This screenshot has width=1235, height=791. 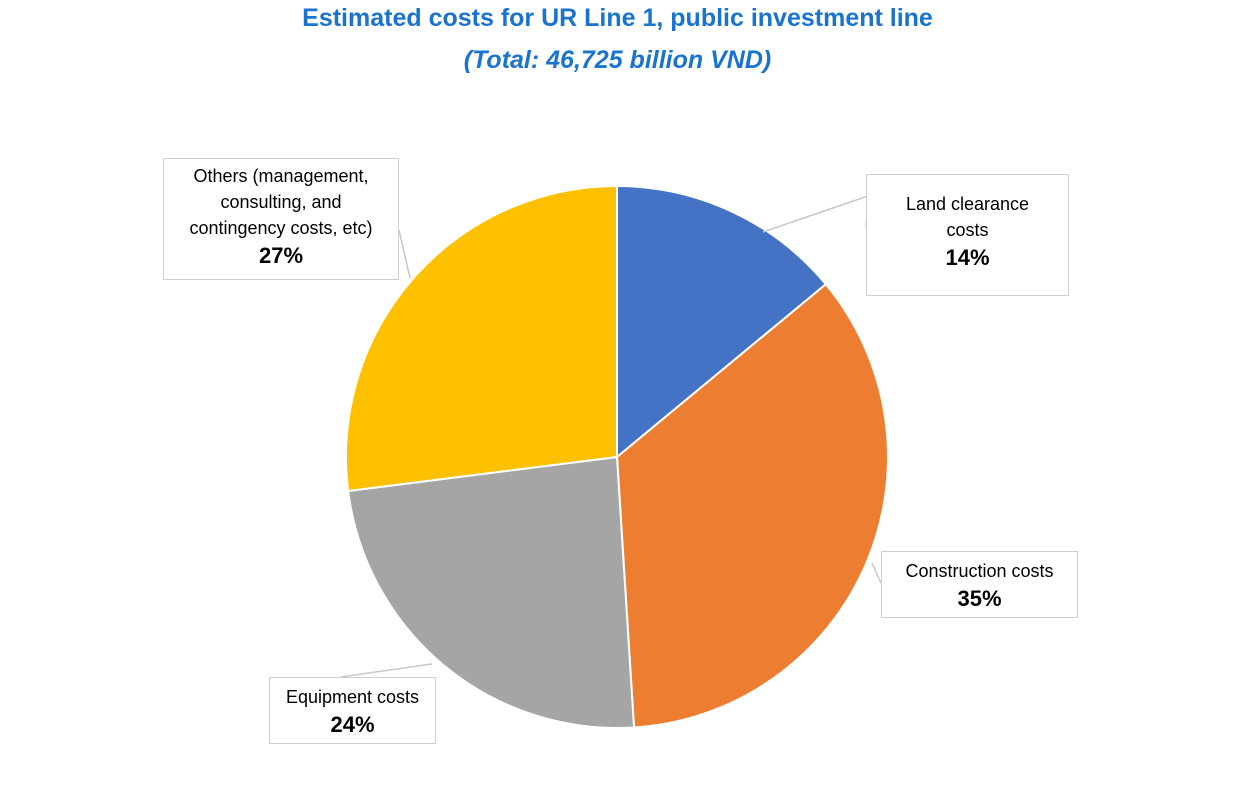 What do you see at coordinates (979, 571) in the screenshot?
I see `slice-label: Construction costs` at bounding box center [979, 571].